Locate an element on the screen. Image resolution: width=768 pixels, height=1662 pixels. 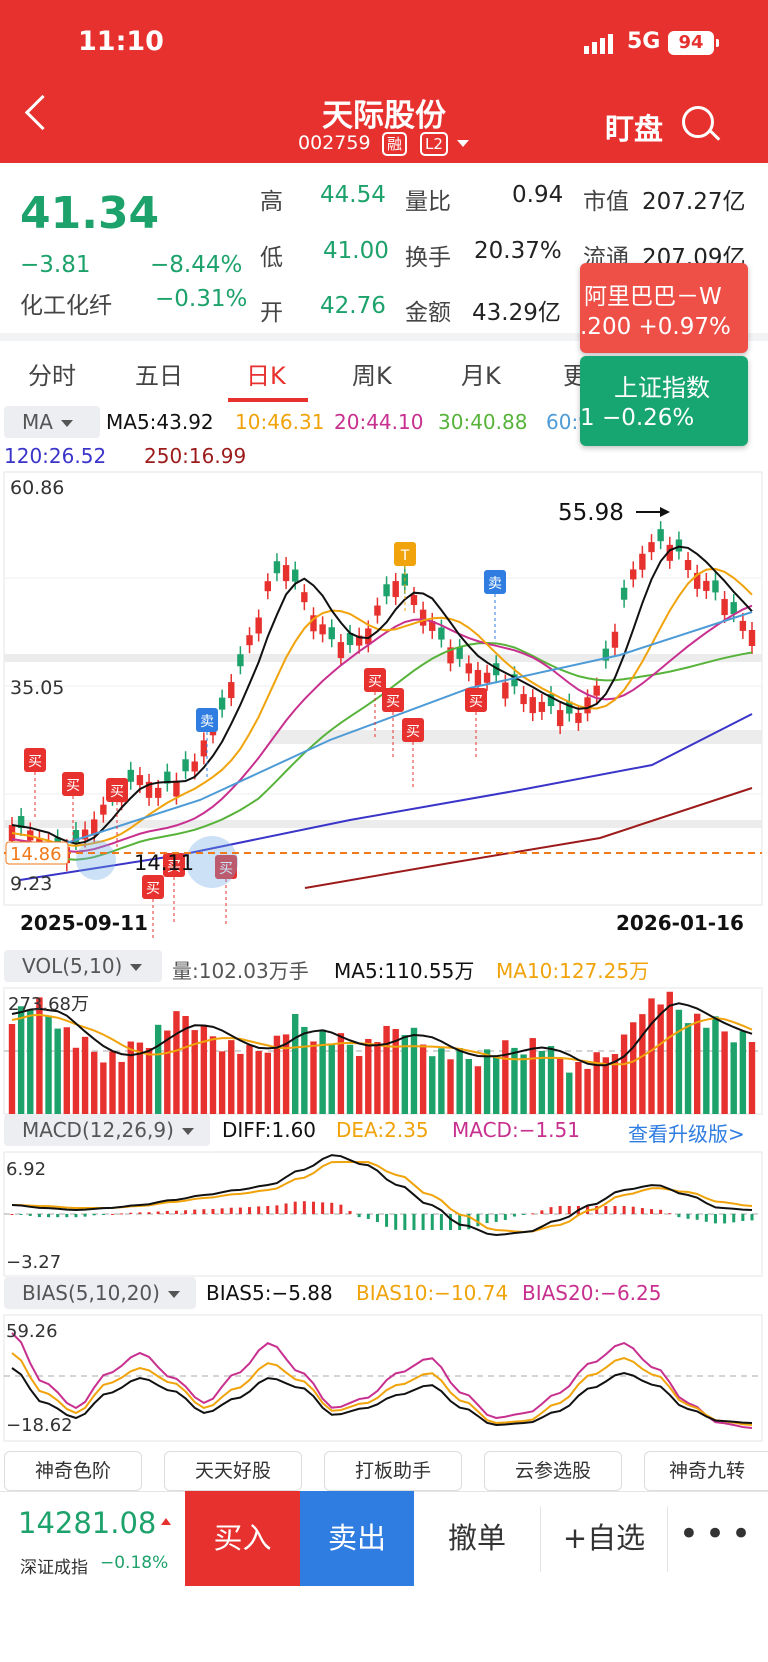
tab-intraday: 分时 is located at coordinates (52, 376).